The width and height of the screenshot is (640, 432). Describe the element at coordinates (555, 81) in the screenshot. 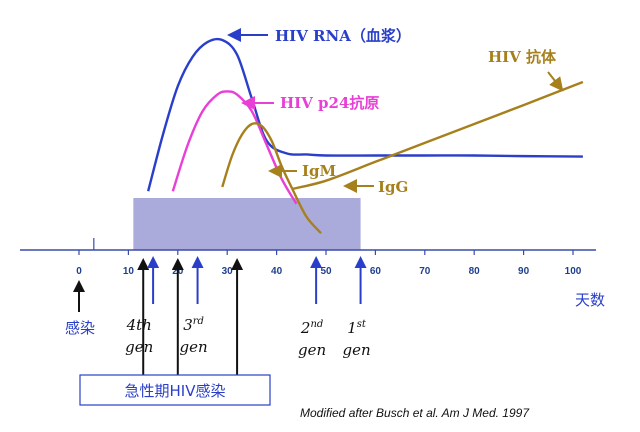

I see `hiv-antibody-label-arrow` at that location.